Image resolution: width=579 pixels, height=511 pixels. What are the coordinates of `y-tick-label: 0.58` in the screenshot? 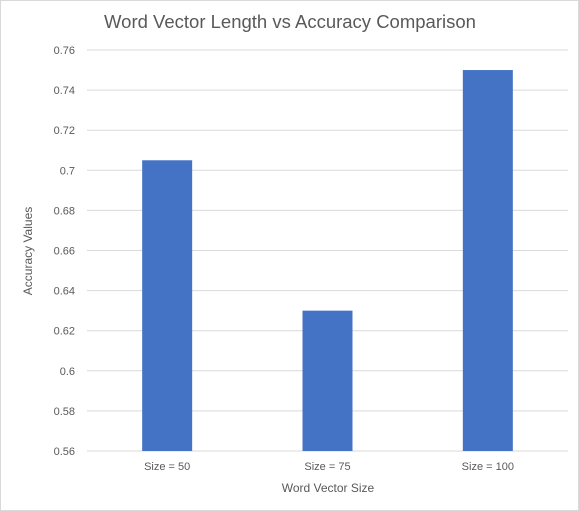 It's located at (64, 412).